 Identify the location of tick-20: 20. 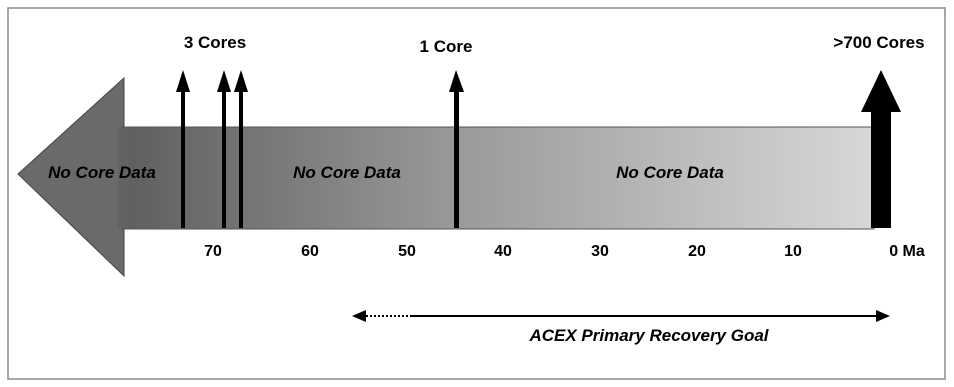
(697, 251).